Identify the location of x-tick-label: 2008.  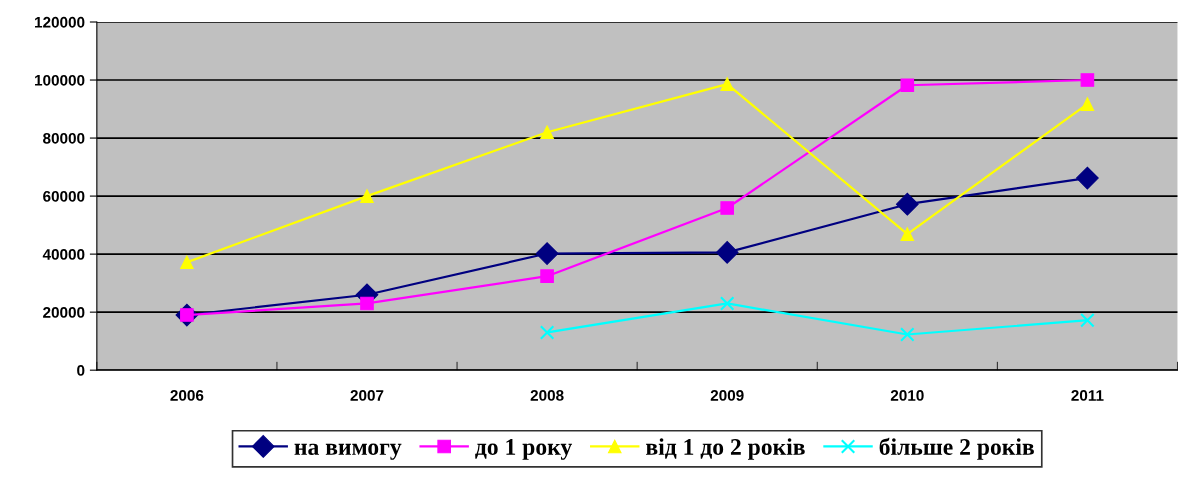
(547, 395).